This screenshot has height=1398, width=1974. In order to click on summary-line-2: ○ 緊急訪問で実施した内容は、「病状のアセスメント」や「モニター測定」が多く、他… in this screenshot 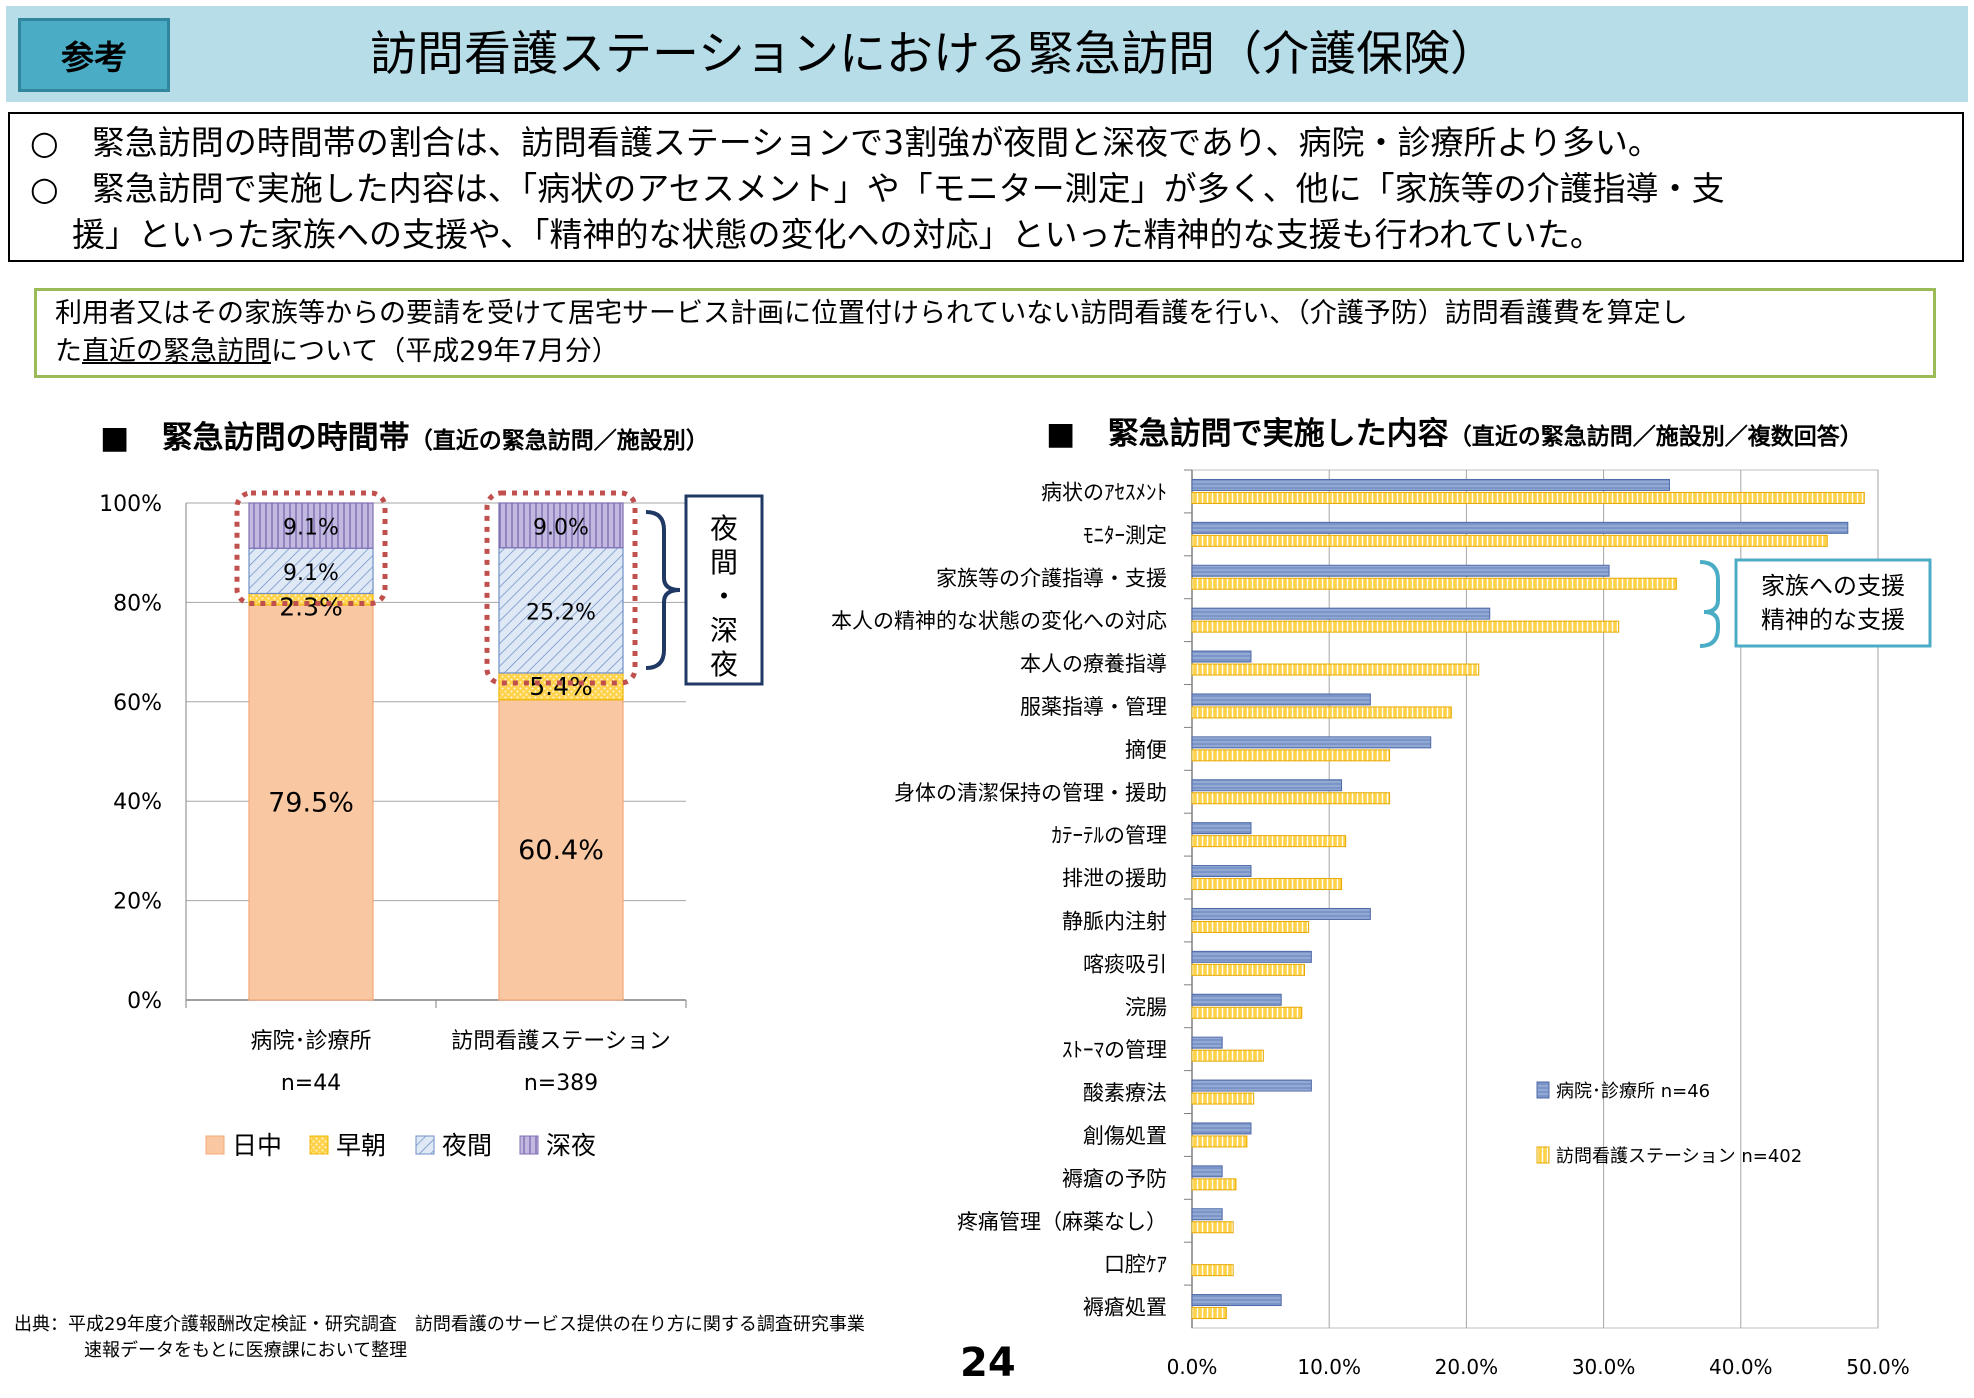, I will do `click(877, 188)`.